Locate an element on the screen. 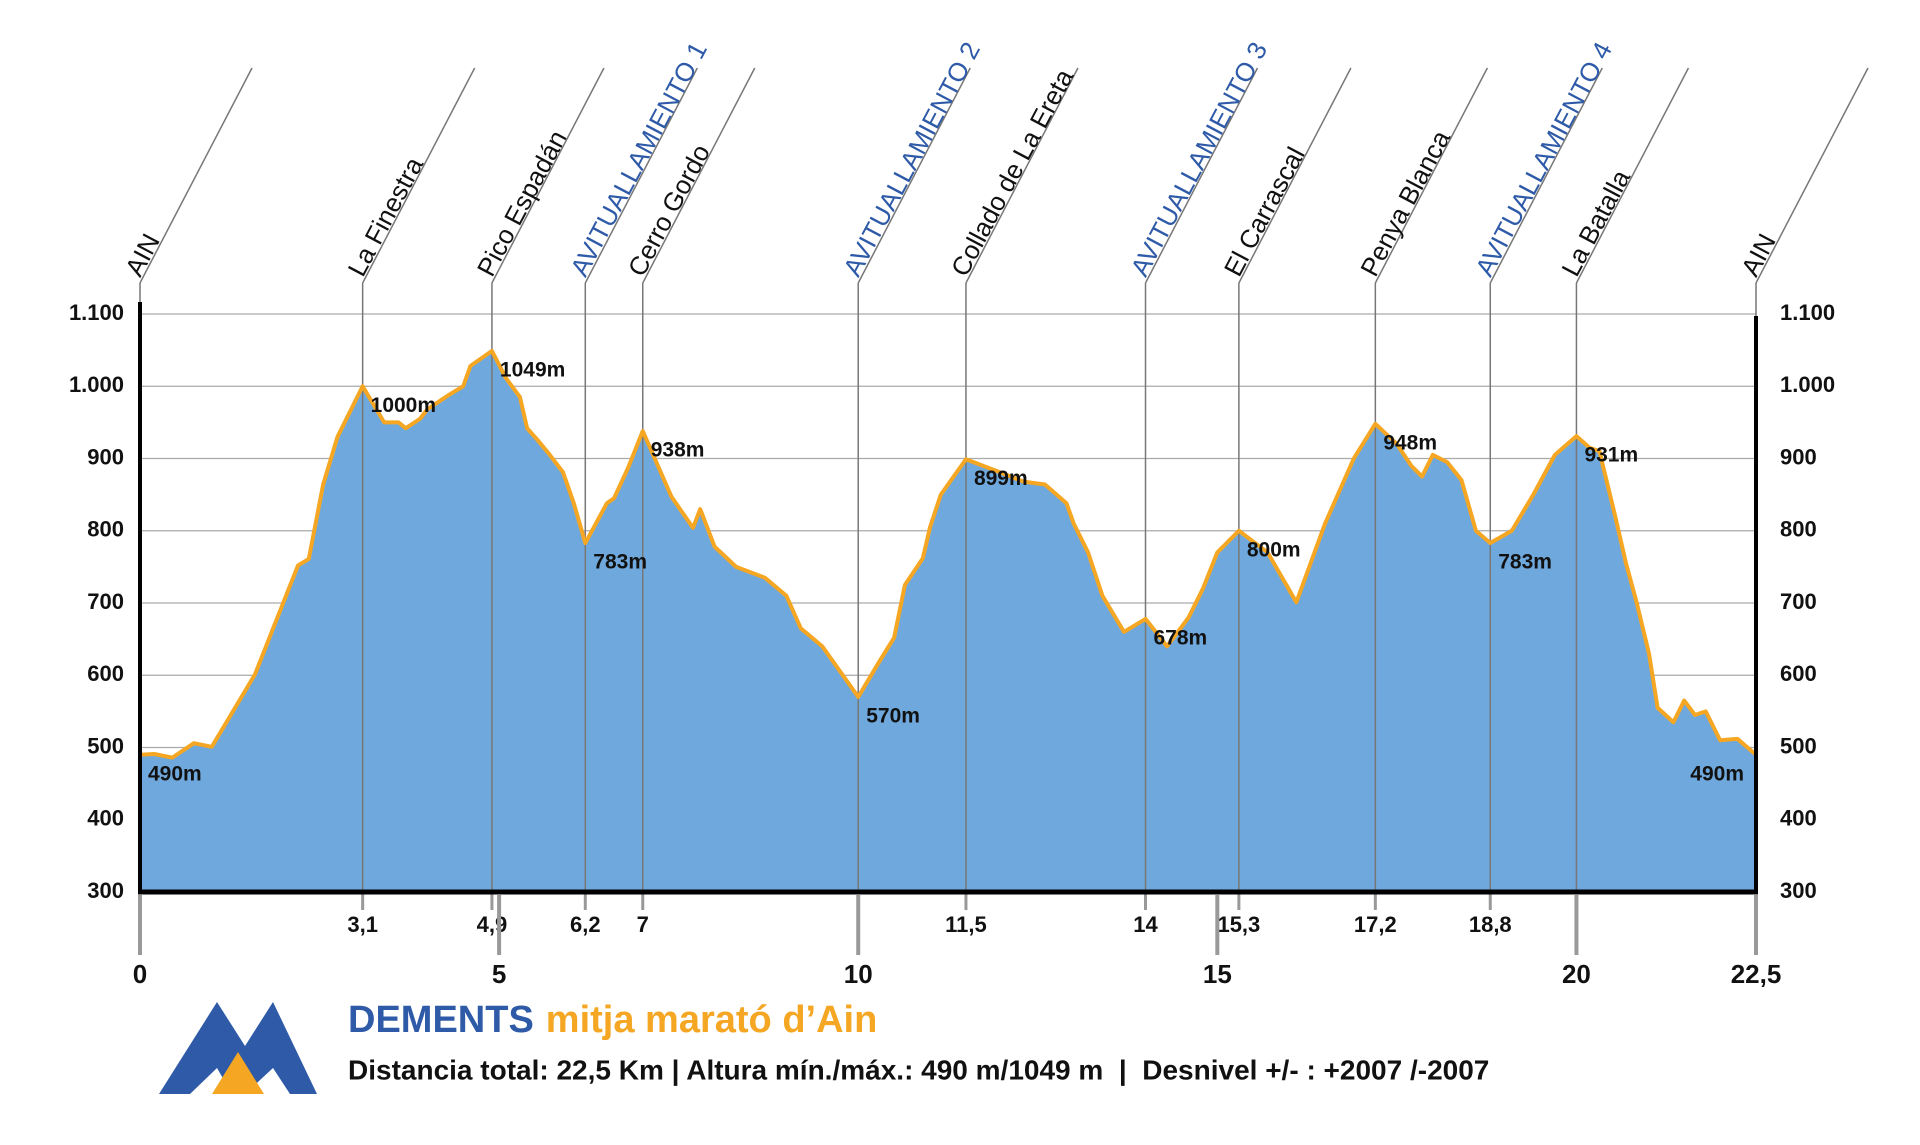  value-label: 1000m is located at coordinates (403, 405).